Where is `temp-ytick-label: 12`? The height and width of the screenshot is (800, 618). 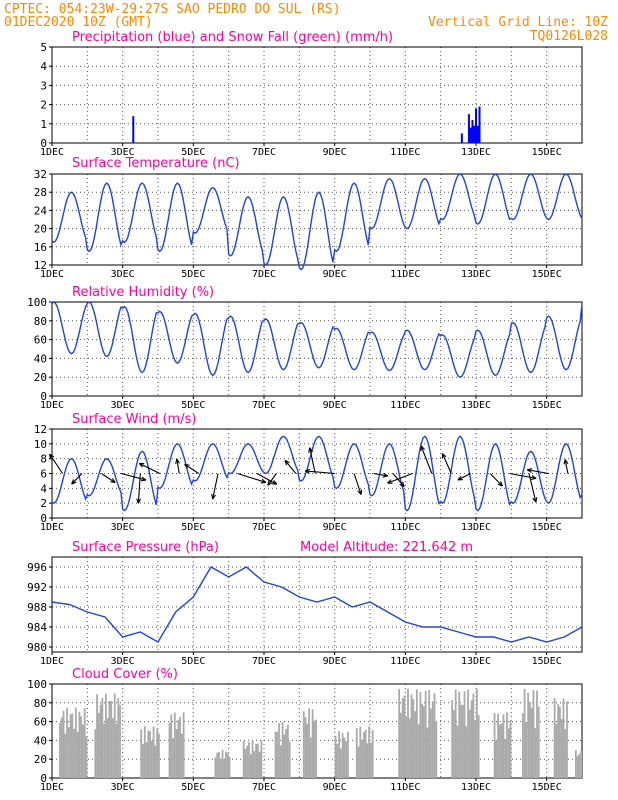 temp-ytick-label: 12 is located at coordinates (40, 265).